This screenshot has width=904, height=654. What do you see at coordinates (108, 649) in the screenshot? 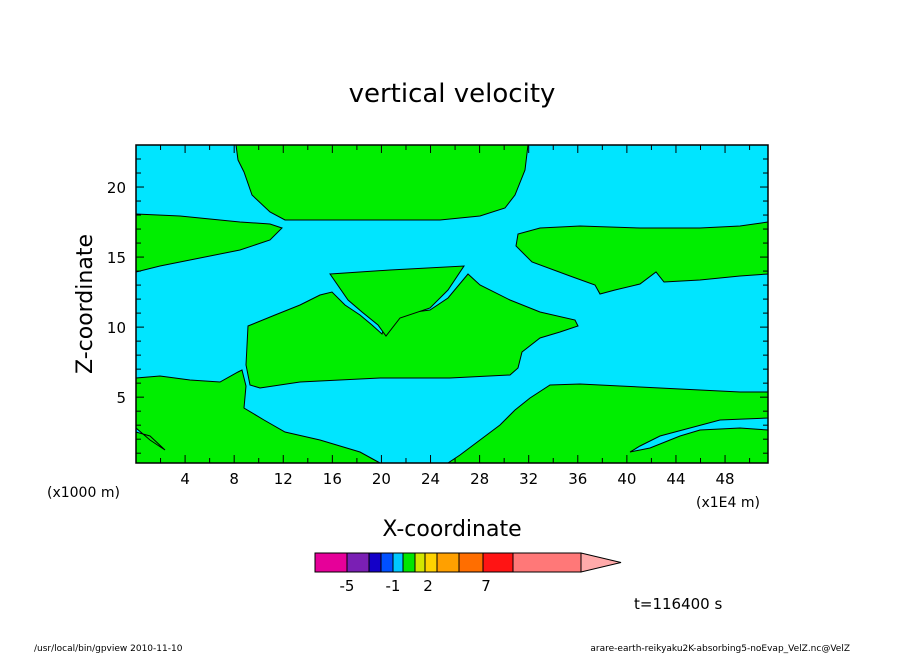
I see `footer-left: /usr/local/bin/gpview 2010-11-10` at bounding box center [108, 649].